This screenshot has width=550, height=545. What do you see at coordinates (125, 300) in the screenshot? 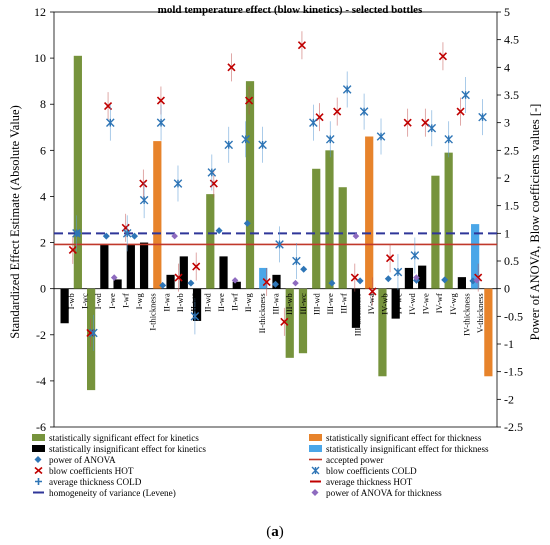
I see `category-label: I-wf` at bounding box center [125, 300].